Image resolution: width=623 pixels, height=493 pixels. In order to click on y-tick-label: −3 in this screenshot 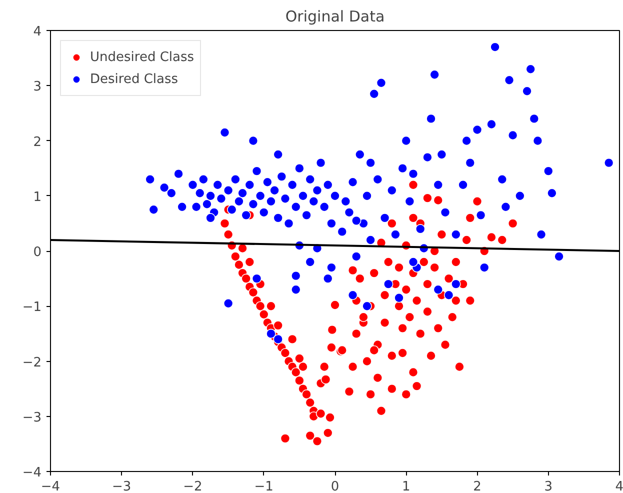, I will do `click(32, 418)`.